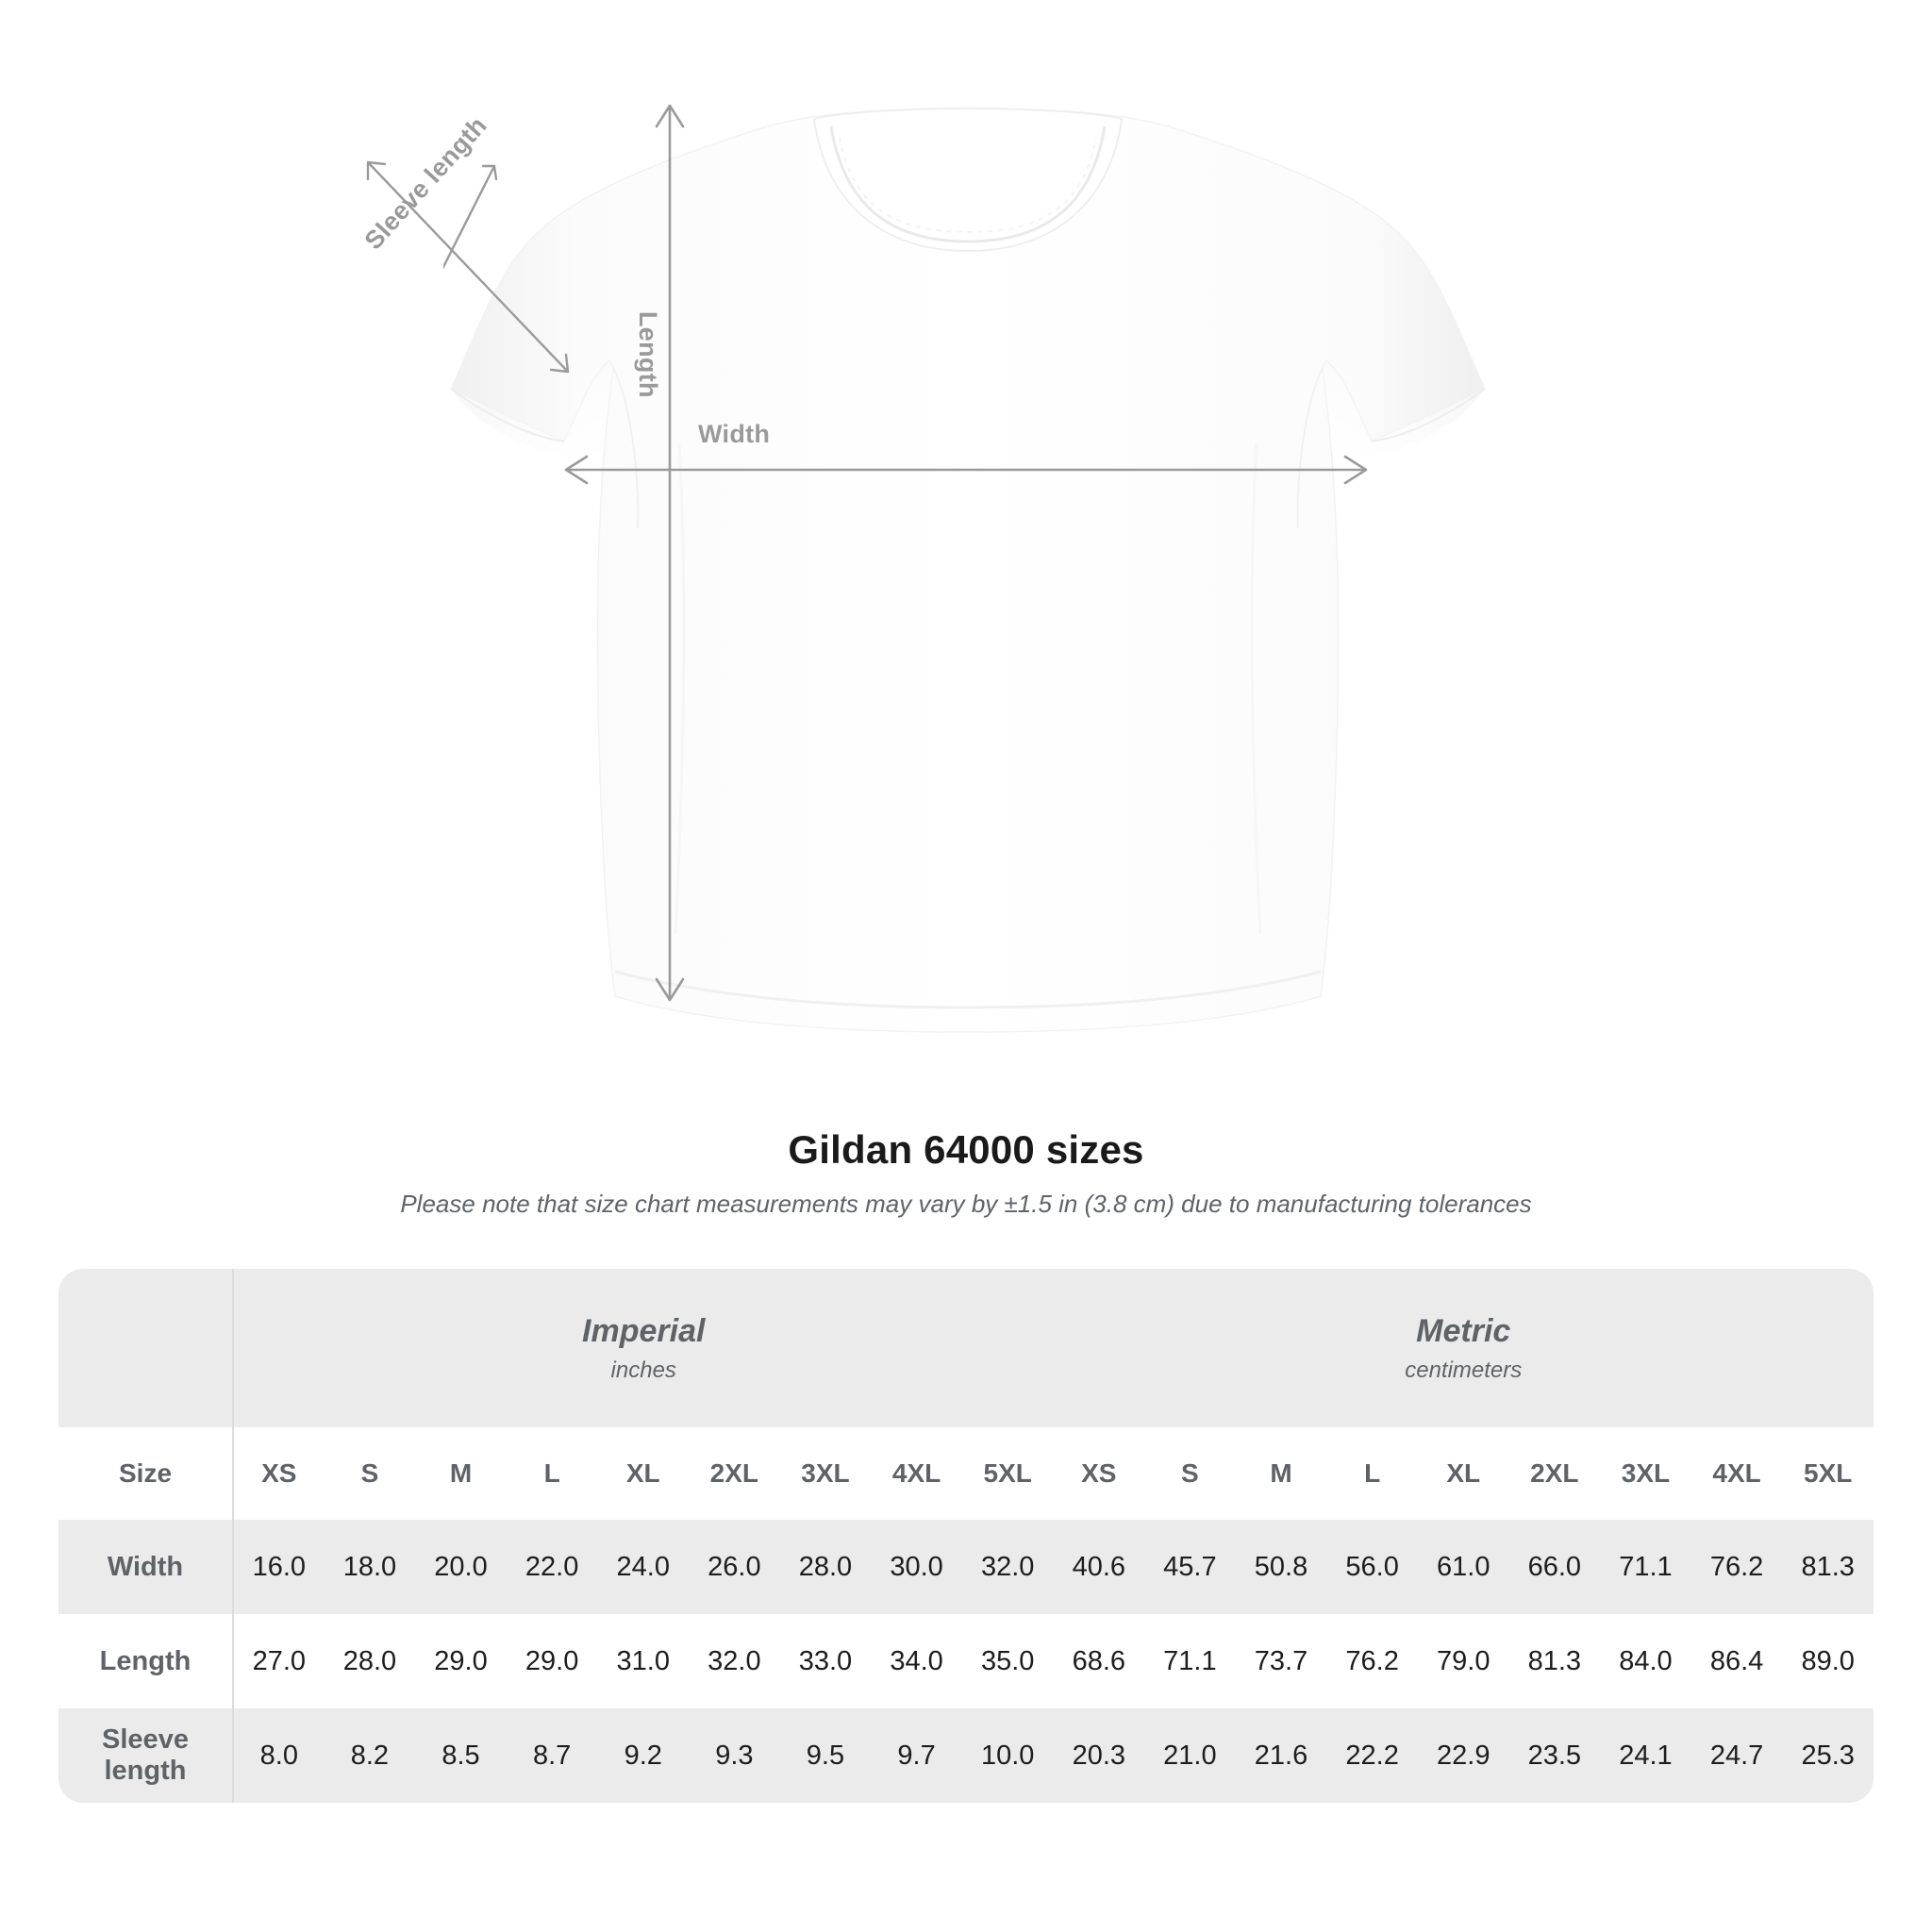 The width and height of the screenshot is (1932, 1932). Describe the element at coordinates (643, 1661) in the screenshot. I see `cell-length-imperial-xl: 31.0` at that location.